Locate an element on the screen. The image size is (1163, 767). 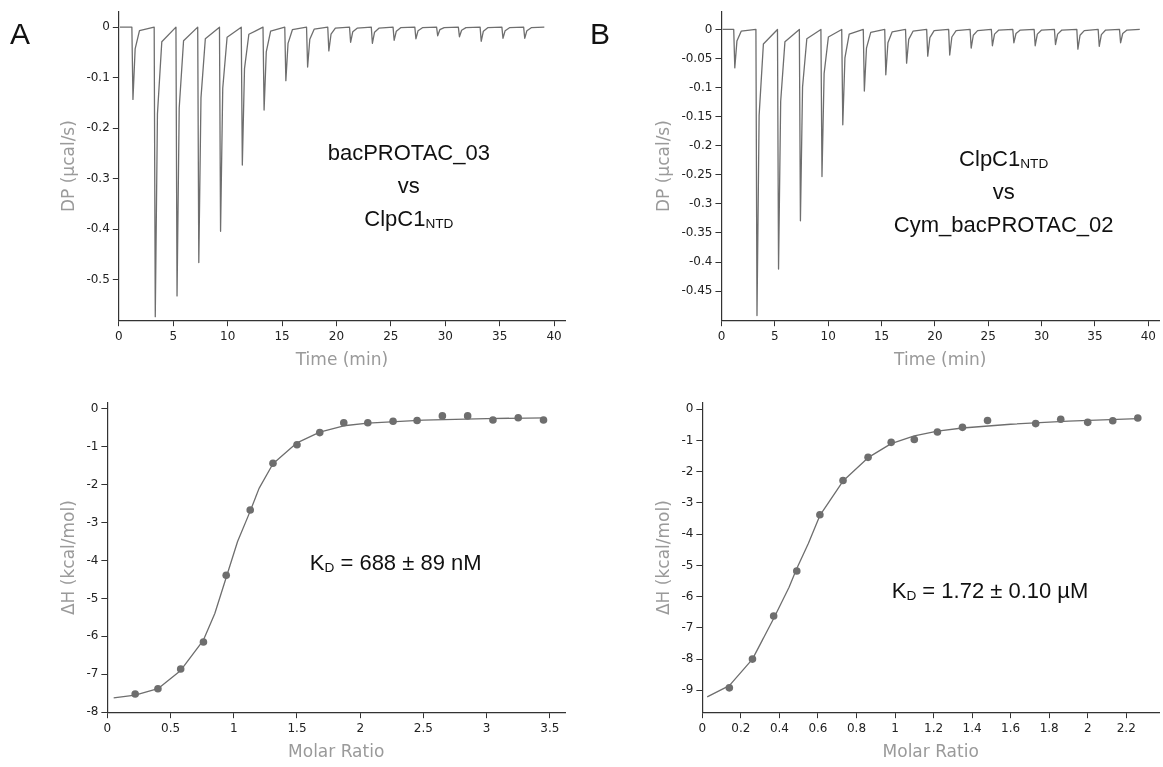
y-axis-title: DP (µcal/s) is located at coordinates (67, 166).